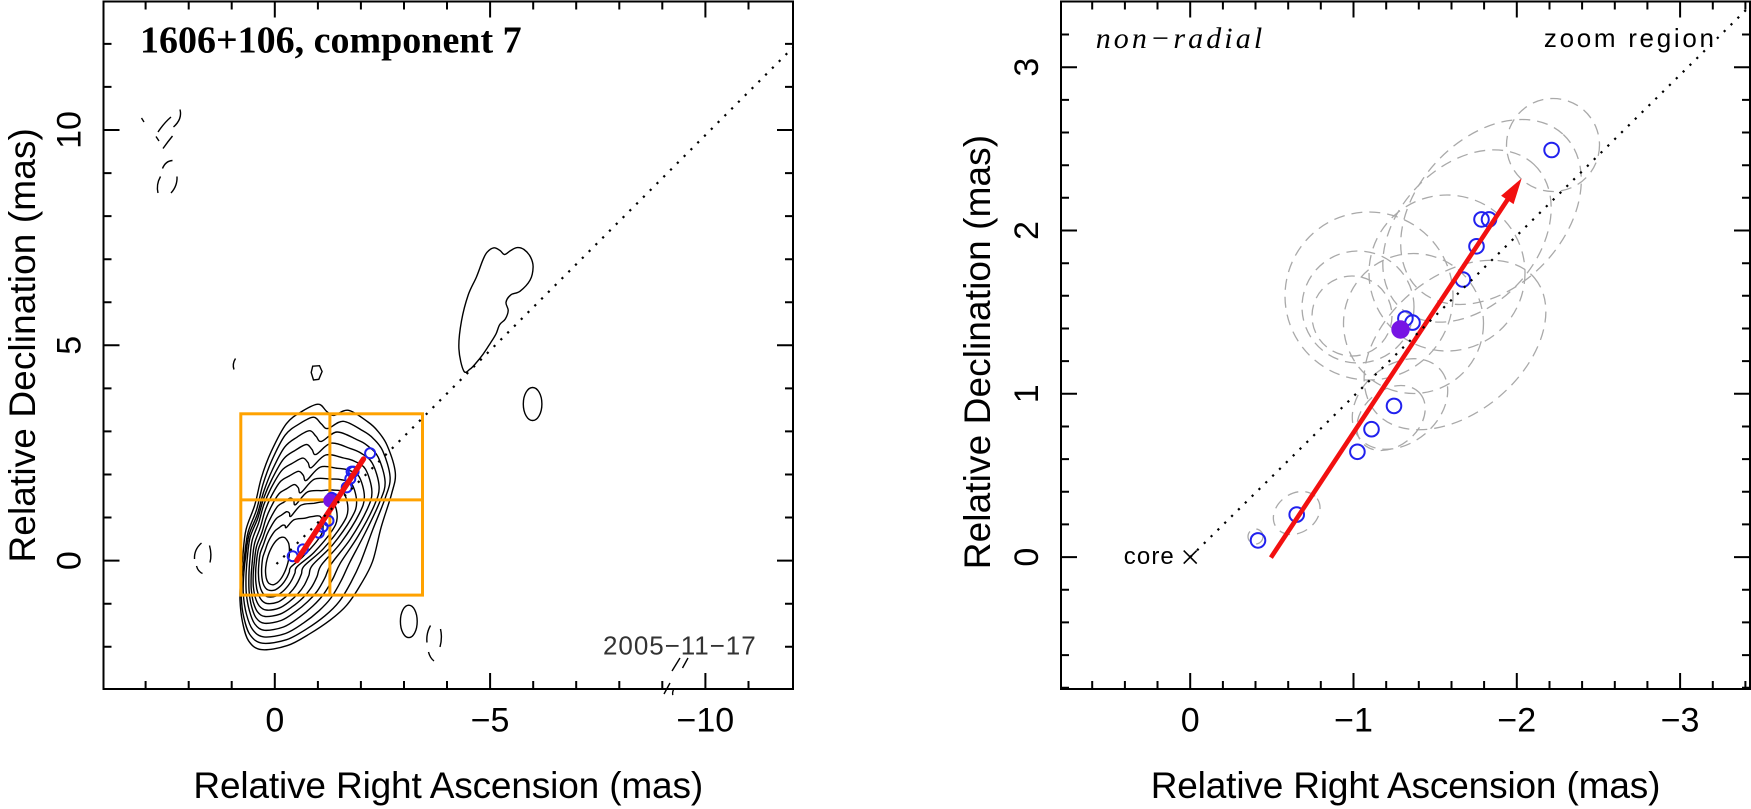  I want to click on svg-text: −2, so click(1516, 721).